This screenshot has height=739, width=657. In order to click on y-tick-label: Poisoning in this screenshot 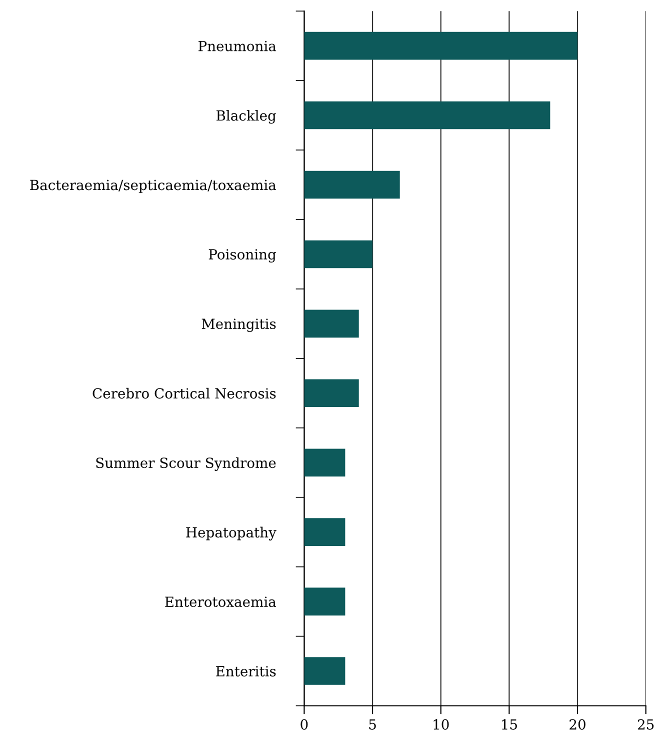, I will do `click(242, 255)`.